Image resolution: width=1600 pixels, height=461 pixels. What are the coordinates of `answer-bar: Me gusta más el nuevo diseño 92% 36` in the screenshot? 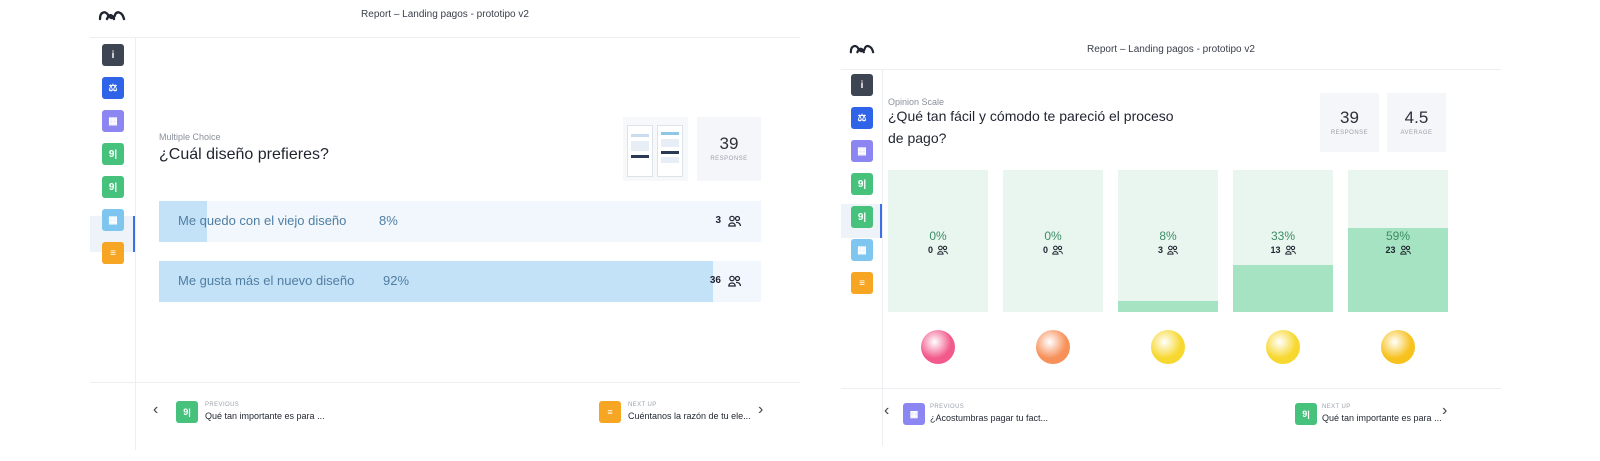 It's located at (460, 281).